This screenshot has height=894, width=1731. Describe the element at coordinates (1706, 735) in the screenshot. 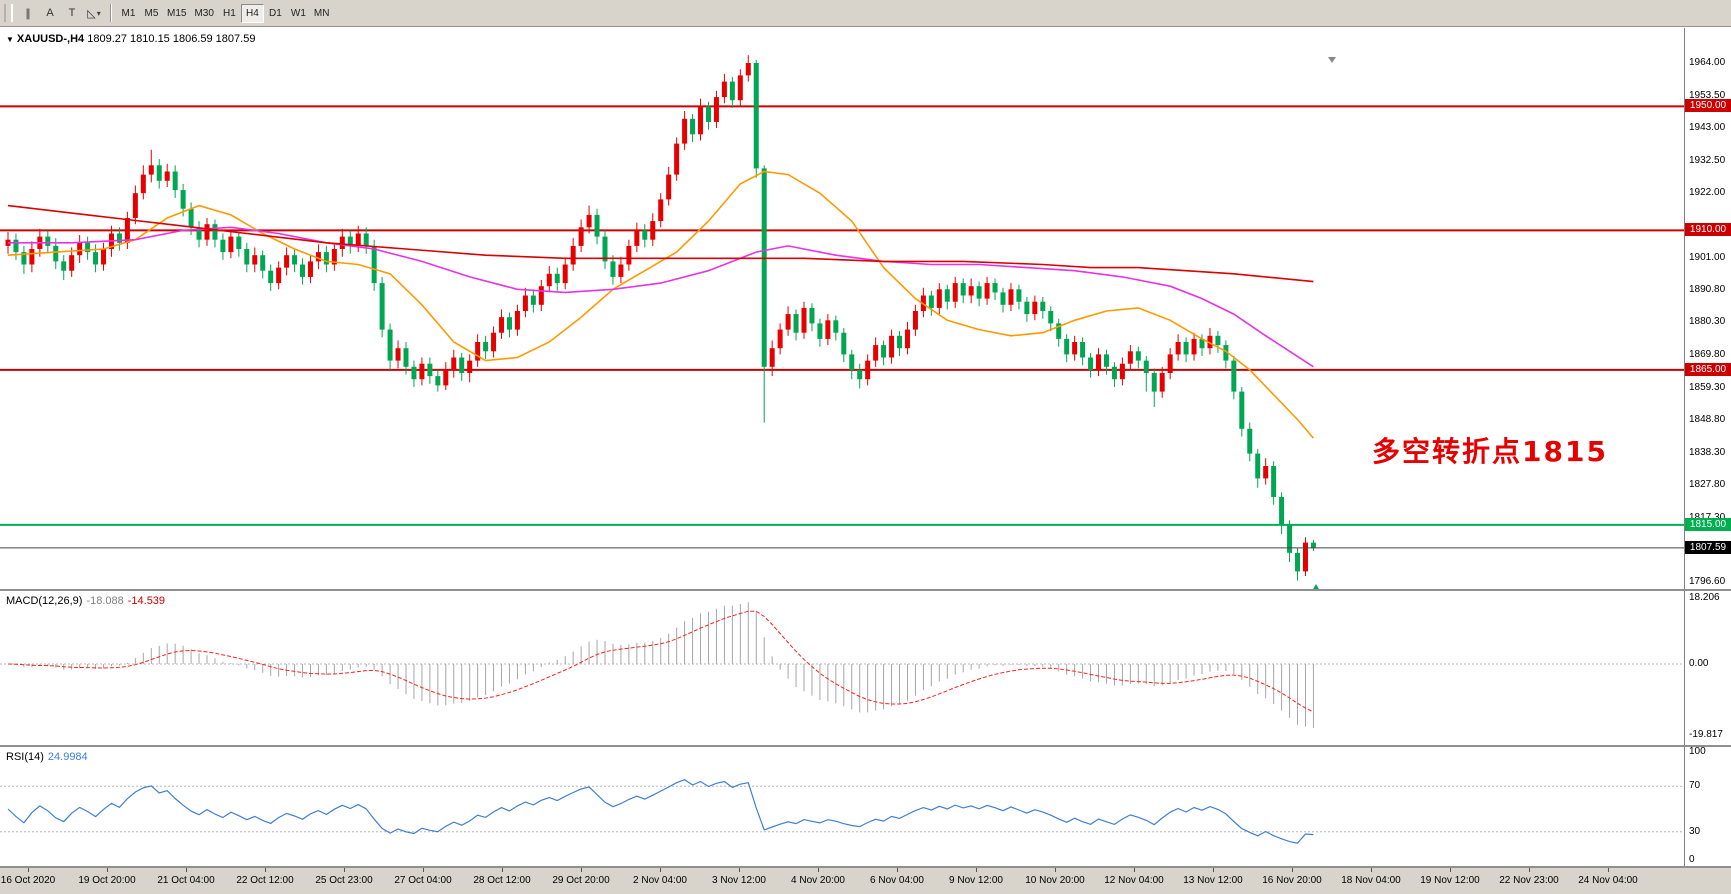

I see `macd-axis-label: -19.817` at that location.